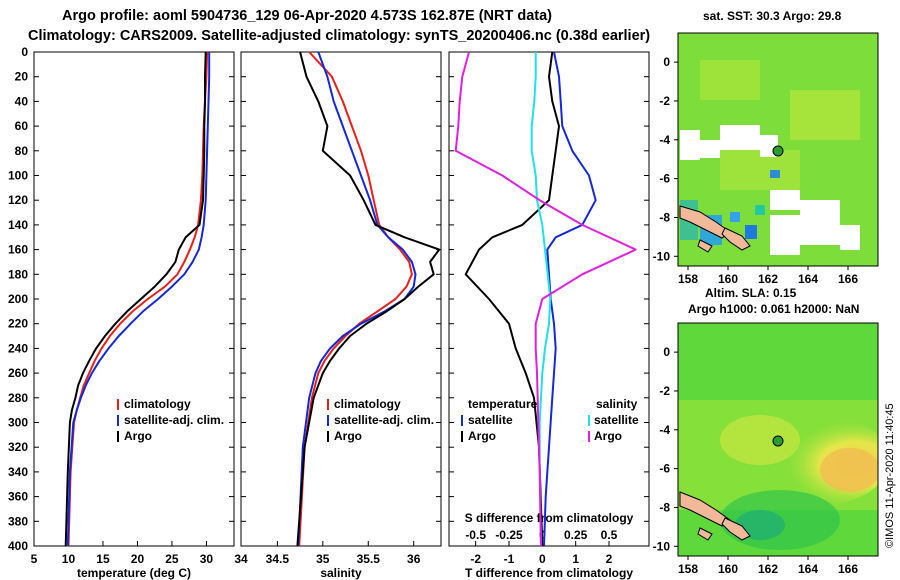  What do you see at coordinates (503, 404) in the screenshot?
I see `legend-title-temperature: temperature` at bounding box center [503, 404].